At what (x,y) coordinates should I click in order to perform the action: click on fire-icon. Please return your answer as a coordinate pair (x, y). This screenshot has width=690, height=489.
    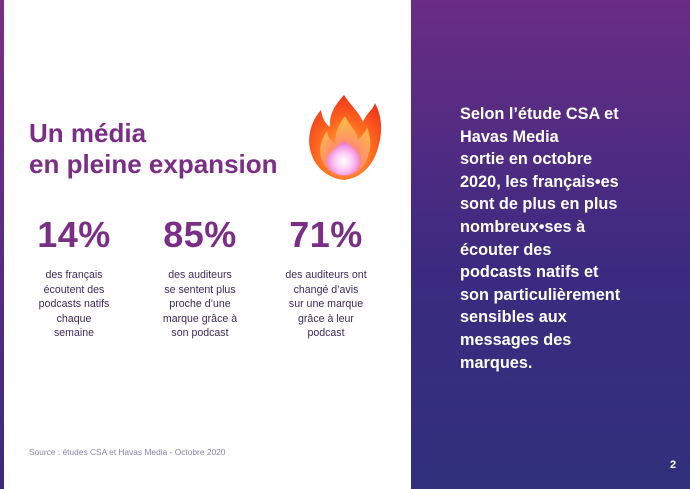
    Looking at the image, I should click on (345, 137).